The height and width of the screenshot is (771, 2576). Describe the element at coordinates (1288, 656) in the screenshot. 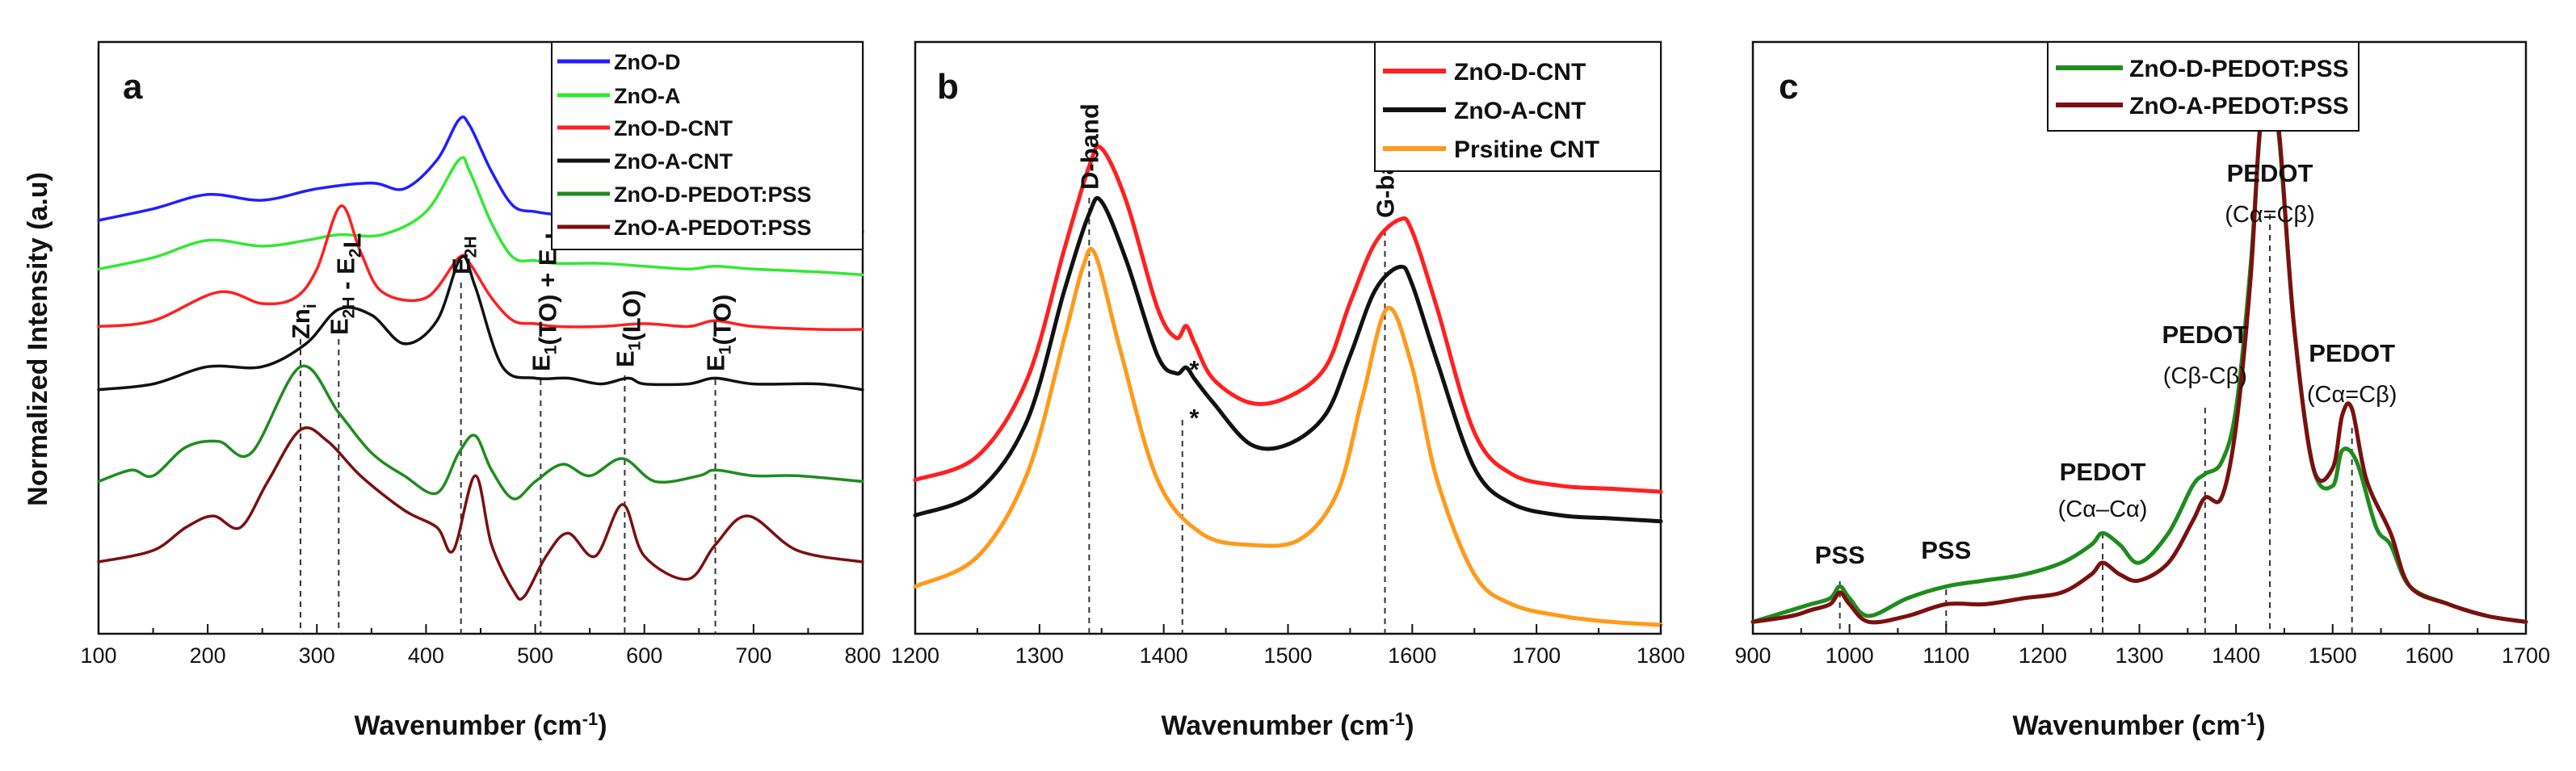

I see `panel-b-xtick-label: 1500` at that location.